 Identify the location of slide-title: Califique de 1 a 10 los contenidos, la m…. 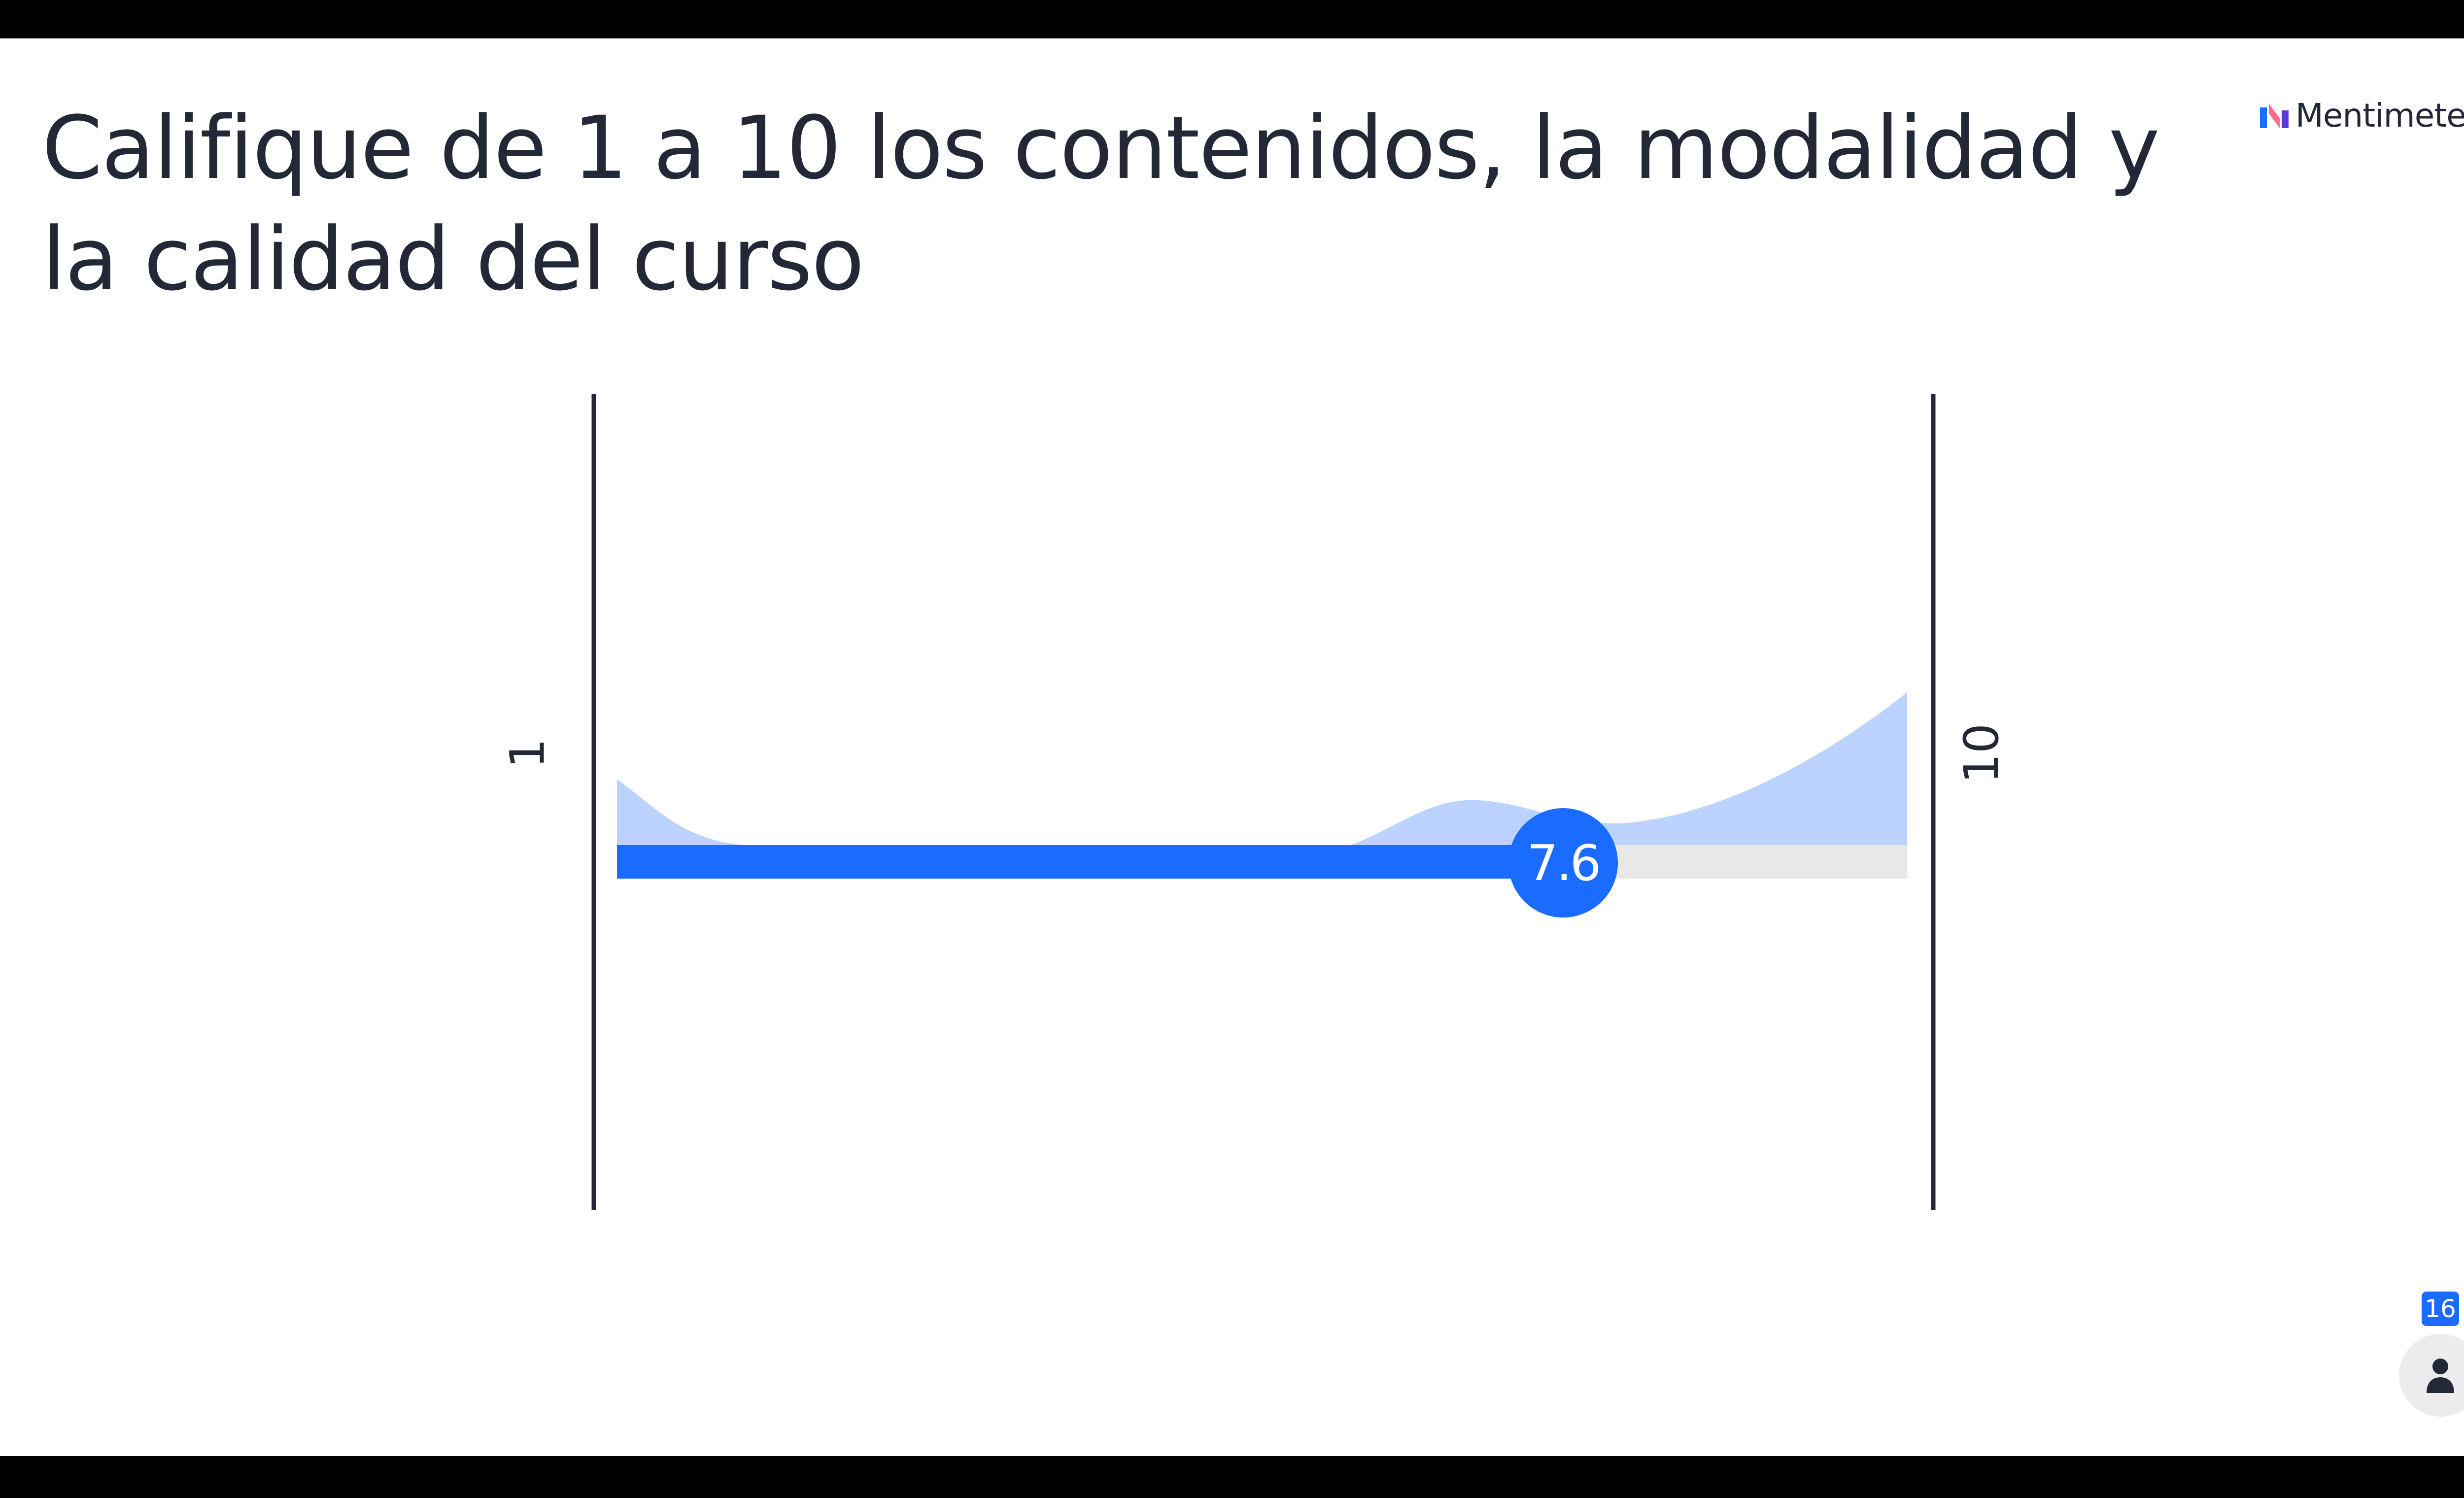
(1101, 204).